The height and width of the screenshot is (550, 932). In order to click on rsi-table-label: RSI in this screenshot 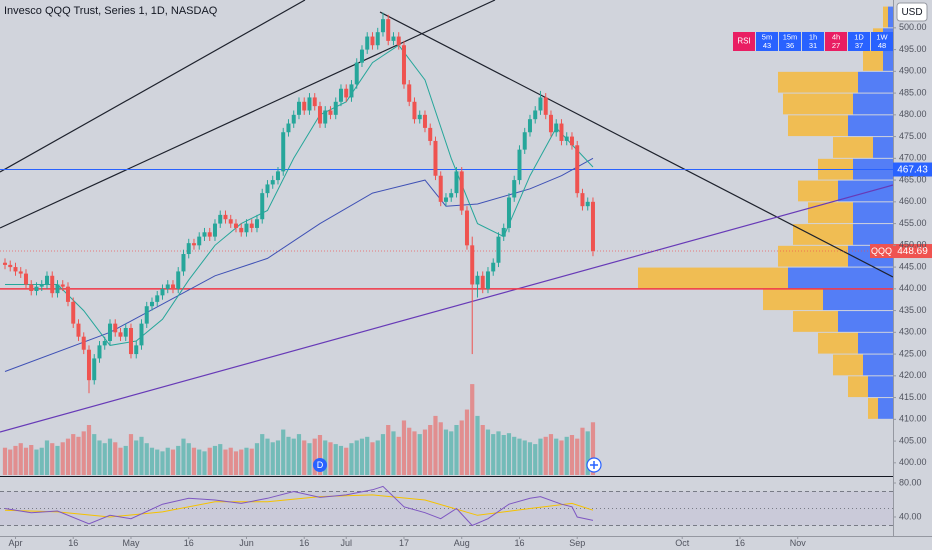, I will do `click(743, 41)`.